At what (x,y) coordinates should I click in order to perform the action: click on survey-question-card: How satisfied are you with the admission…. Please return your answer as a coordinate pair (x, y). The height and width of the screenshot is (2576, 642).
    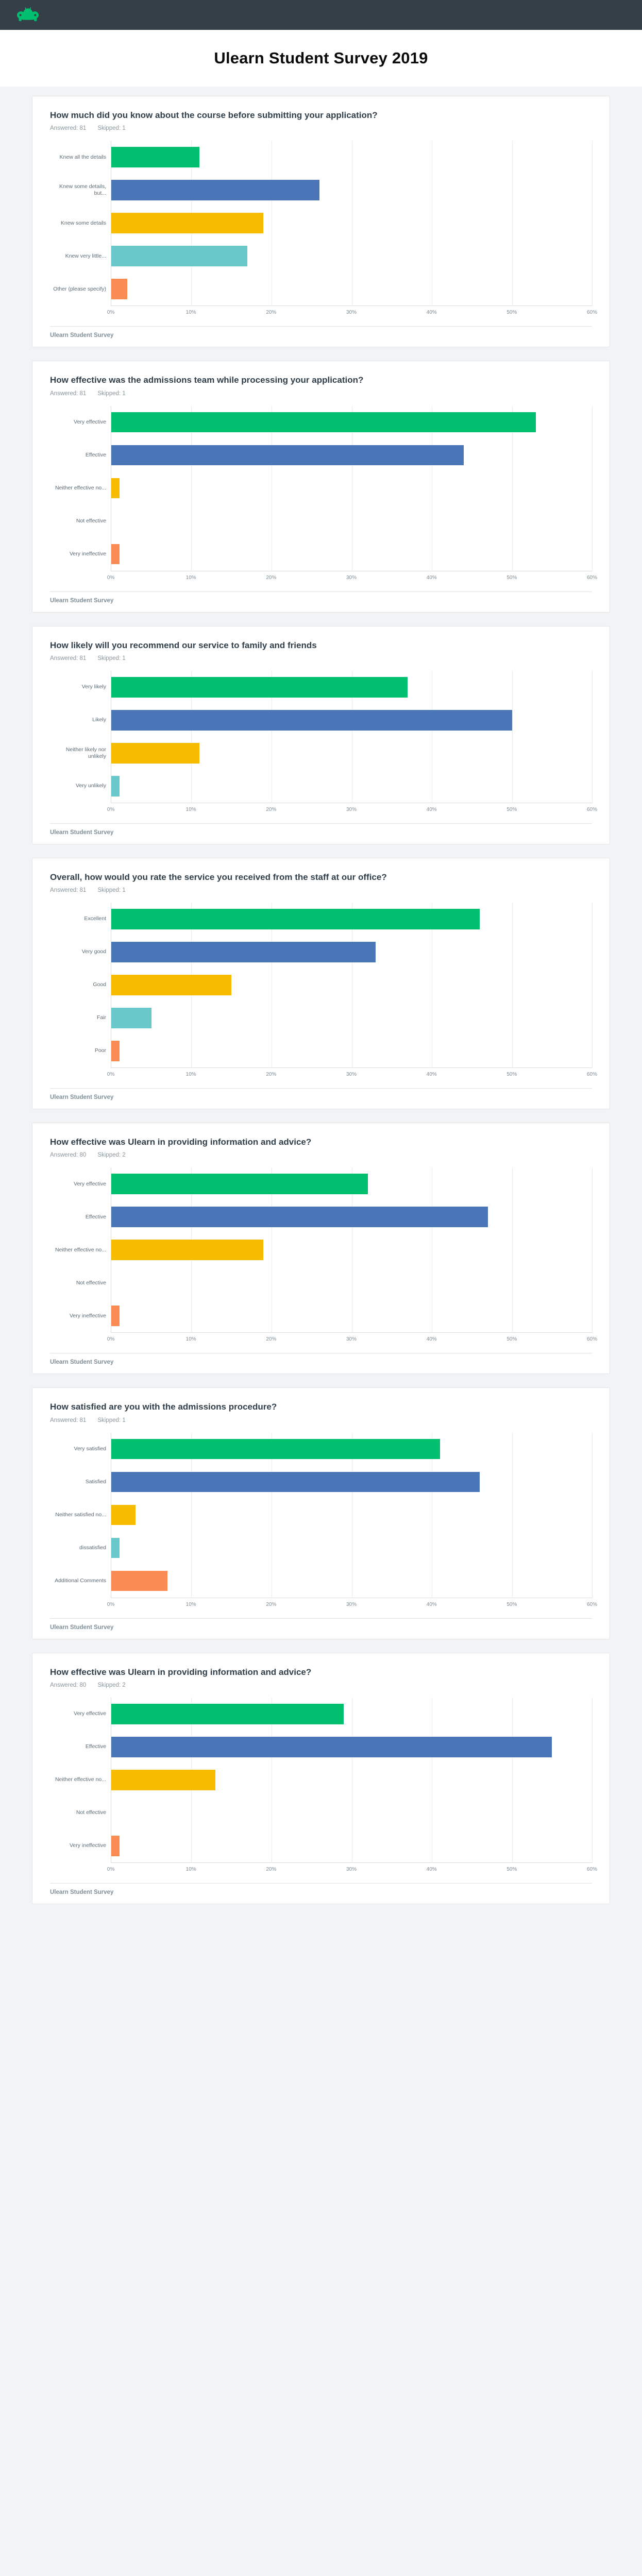
    Looking at the image, I should click on (321, 1513).